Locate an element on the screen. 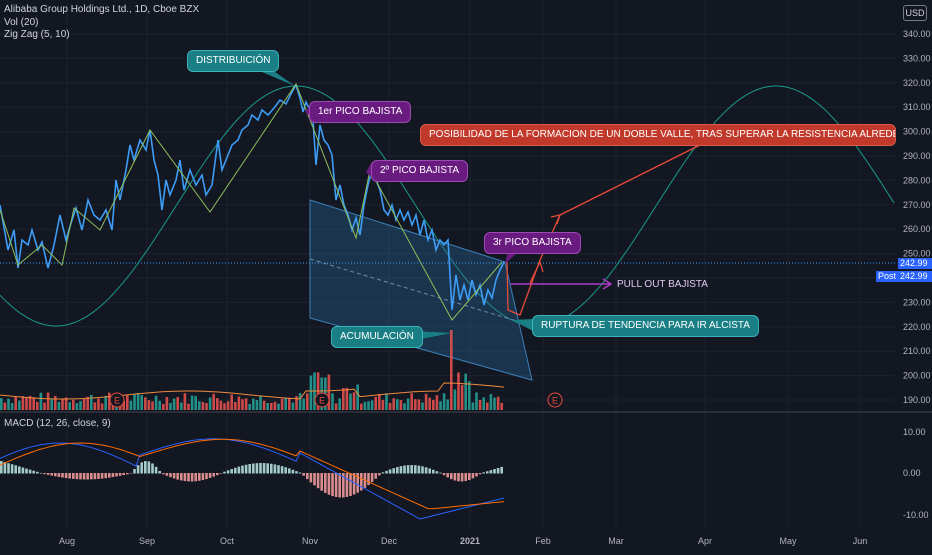 Image resolution: width=932 pixels, height=555 pixels. last-price-tag: 242.99 is located at coordinates (915, 263).